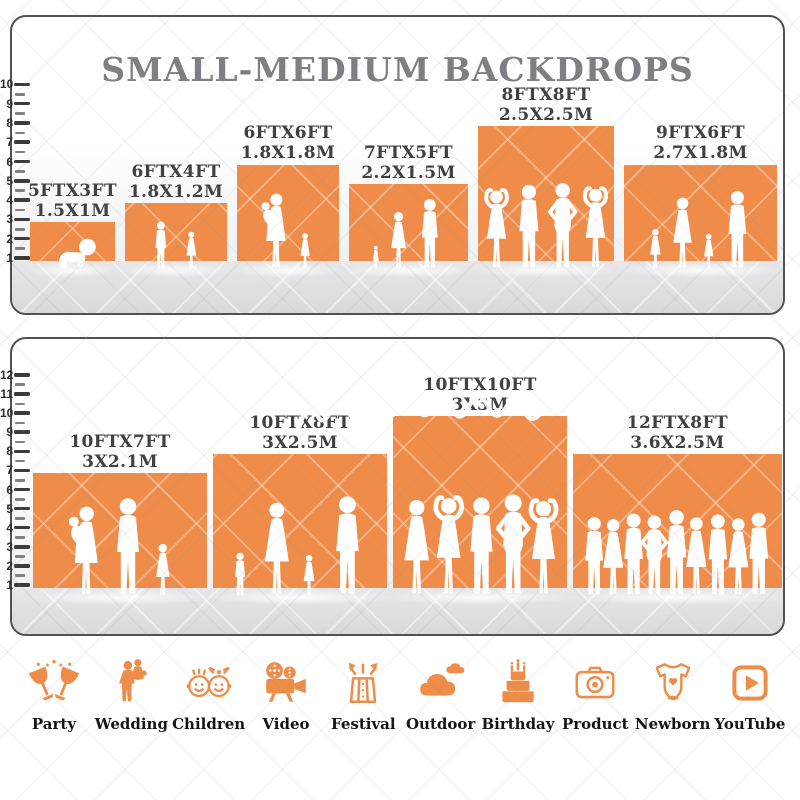 This screenshot has height=800, width=800. What do you see at coordinates (480, 405) in the screenshot?
I see `size-meters: 3X3M` at bounding box center [480, 405].